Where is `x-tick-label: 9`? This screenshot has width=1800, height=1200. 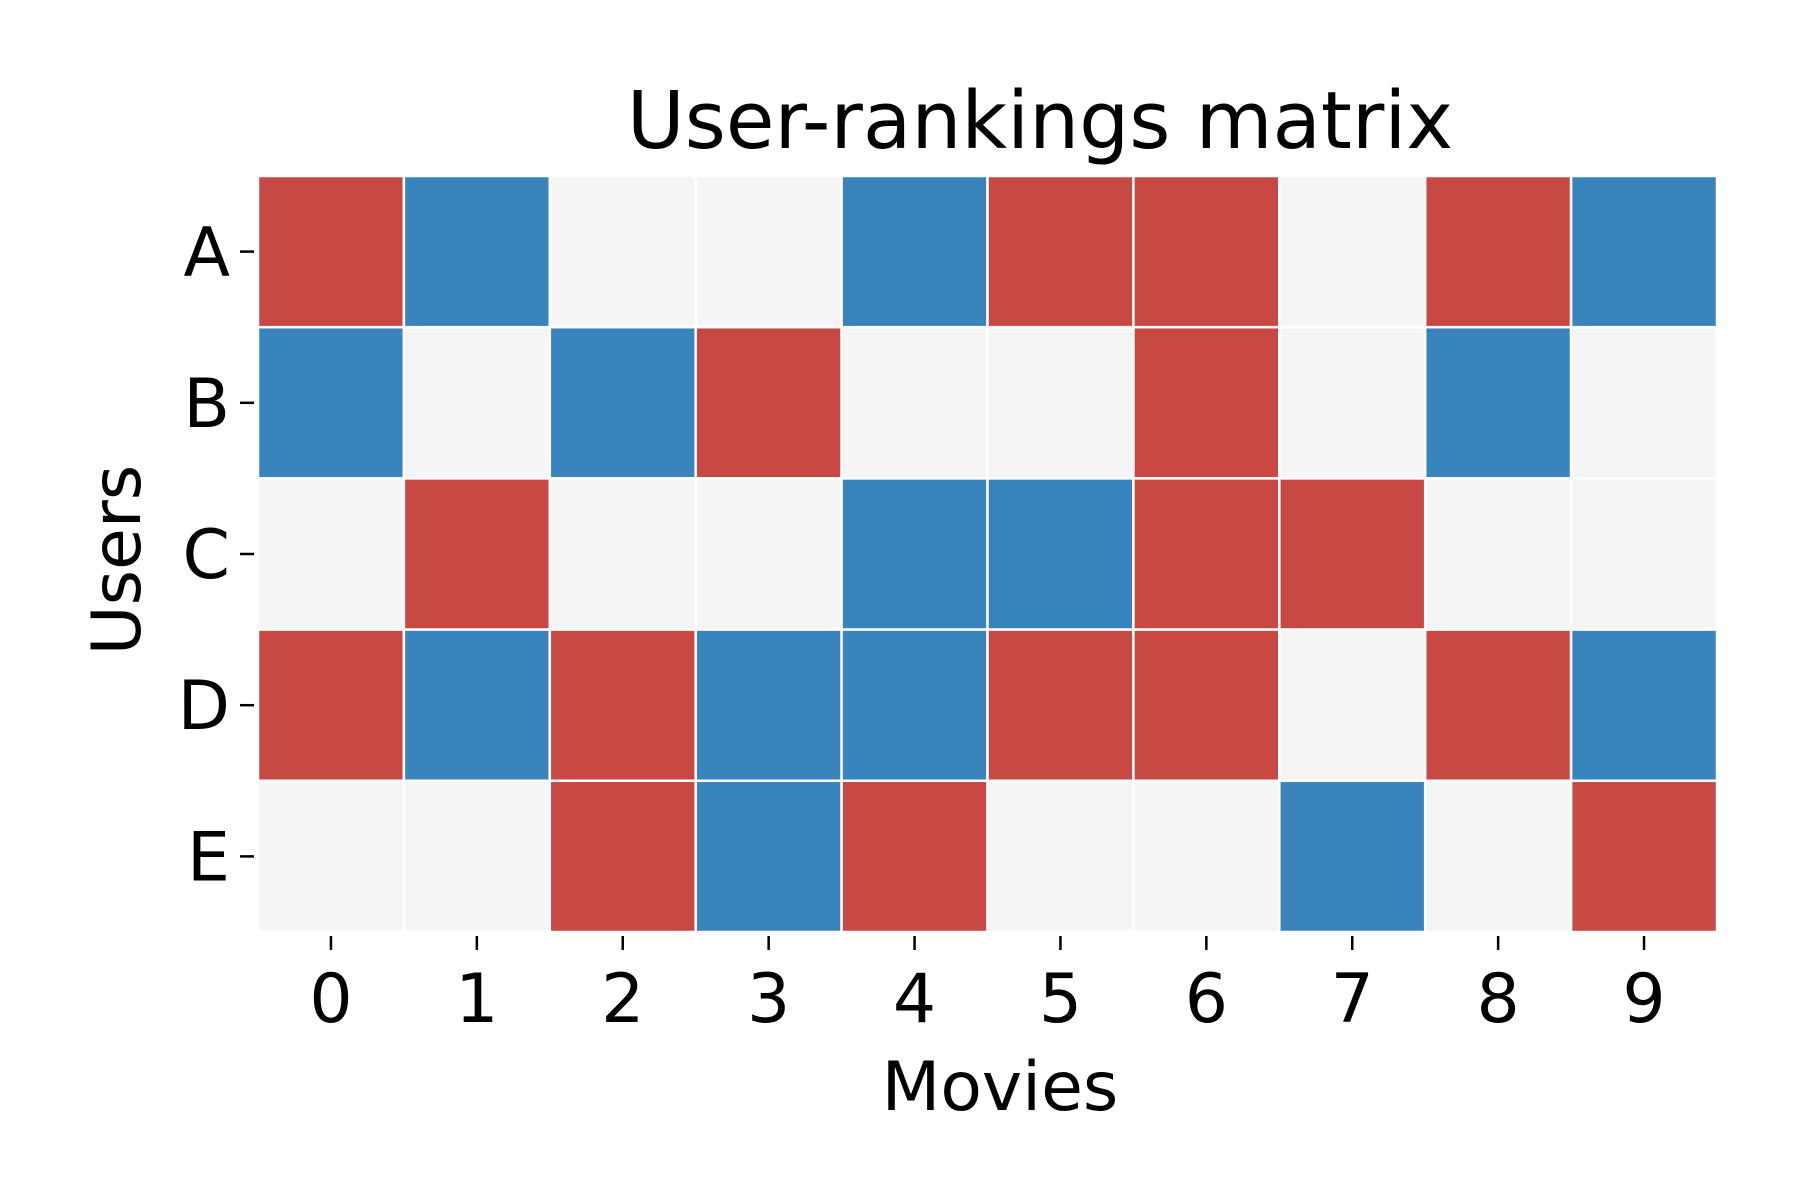 x-tick-label: 9 is located at coordinates (1643, 999).